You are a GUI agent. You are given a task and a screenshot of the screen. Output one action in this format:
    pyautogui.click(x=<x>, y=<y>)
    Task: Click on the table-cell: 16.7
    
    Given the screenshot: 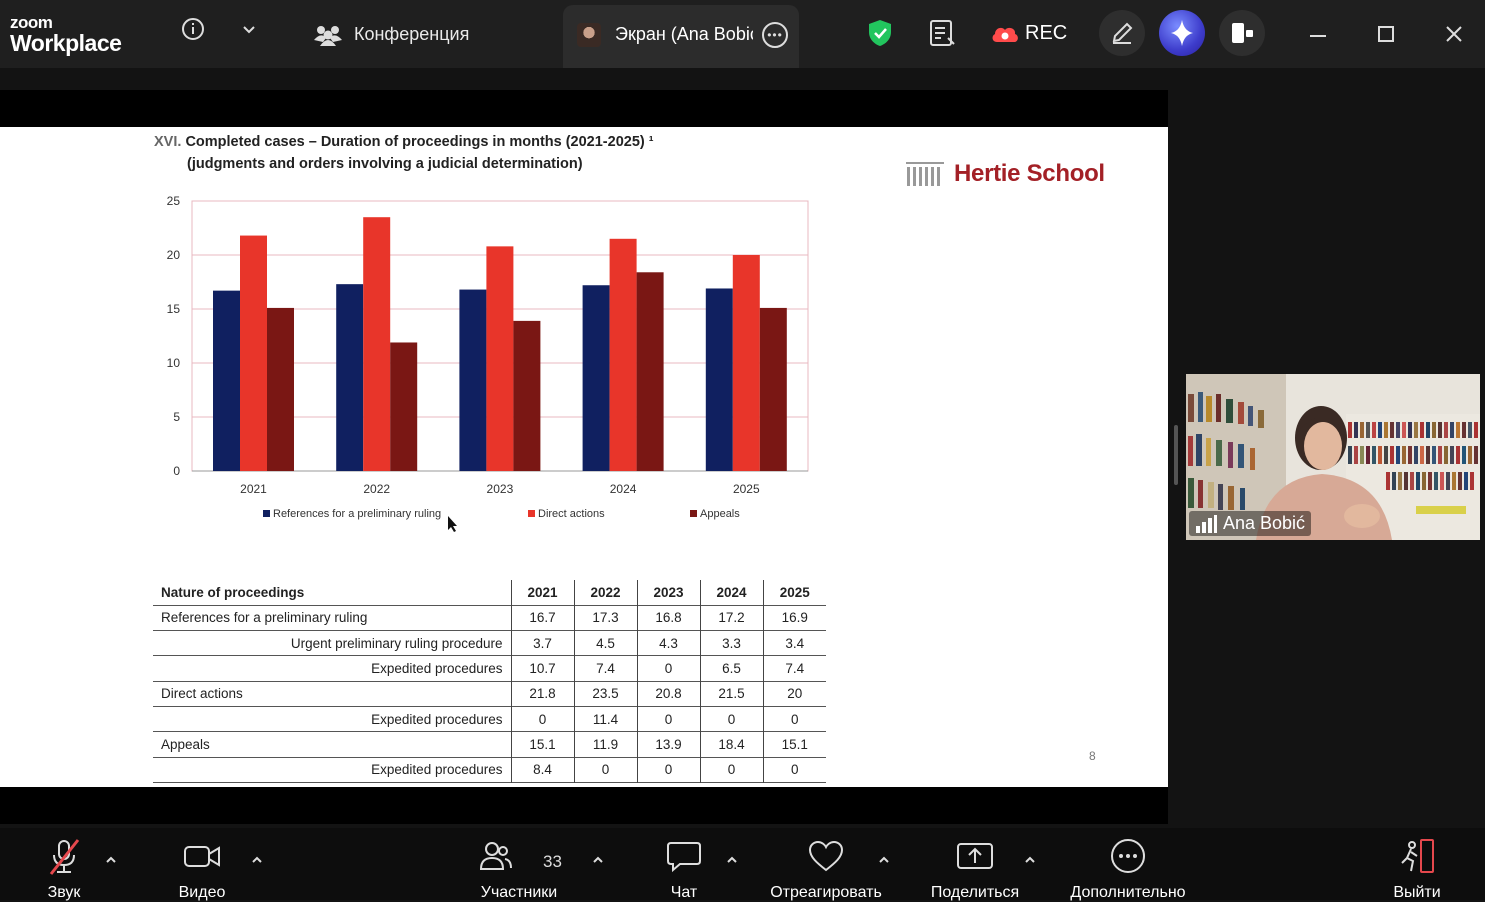 What is the action you would take?
    pyautogui.click(x=542, y=618)
    